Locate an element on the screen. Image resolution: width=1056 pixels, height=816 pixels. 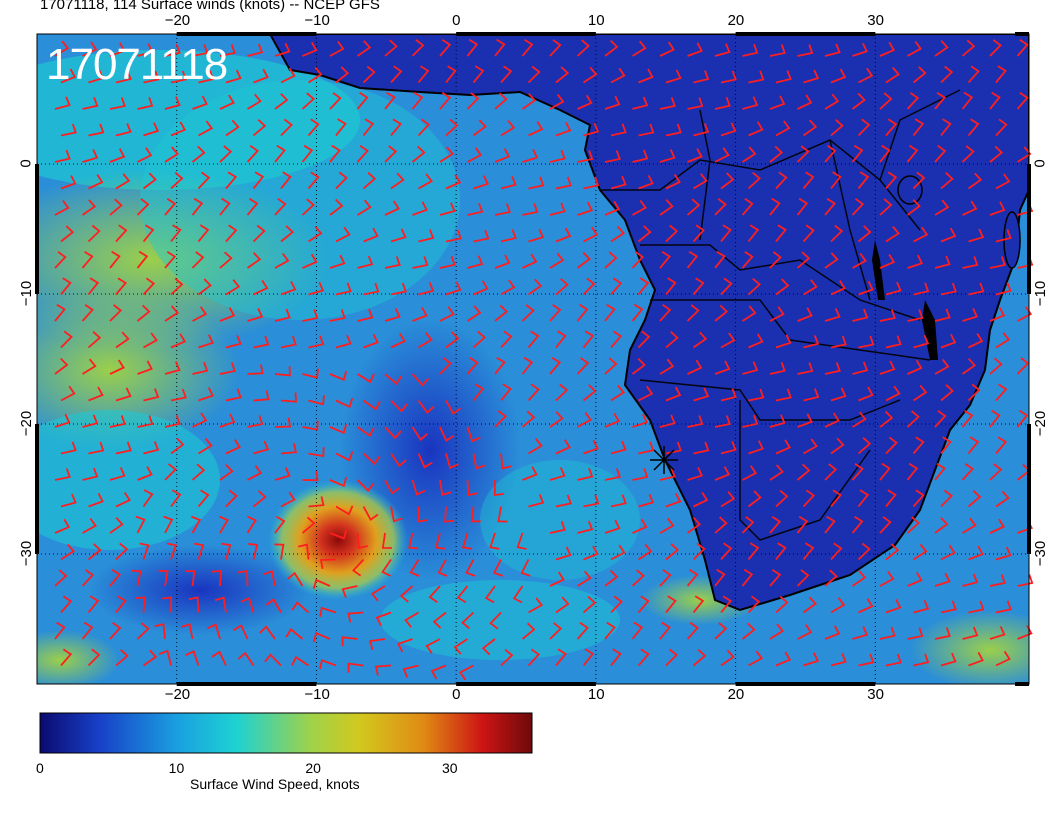
lake-malawi is located at coordinates (930, 330).